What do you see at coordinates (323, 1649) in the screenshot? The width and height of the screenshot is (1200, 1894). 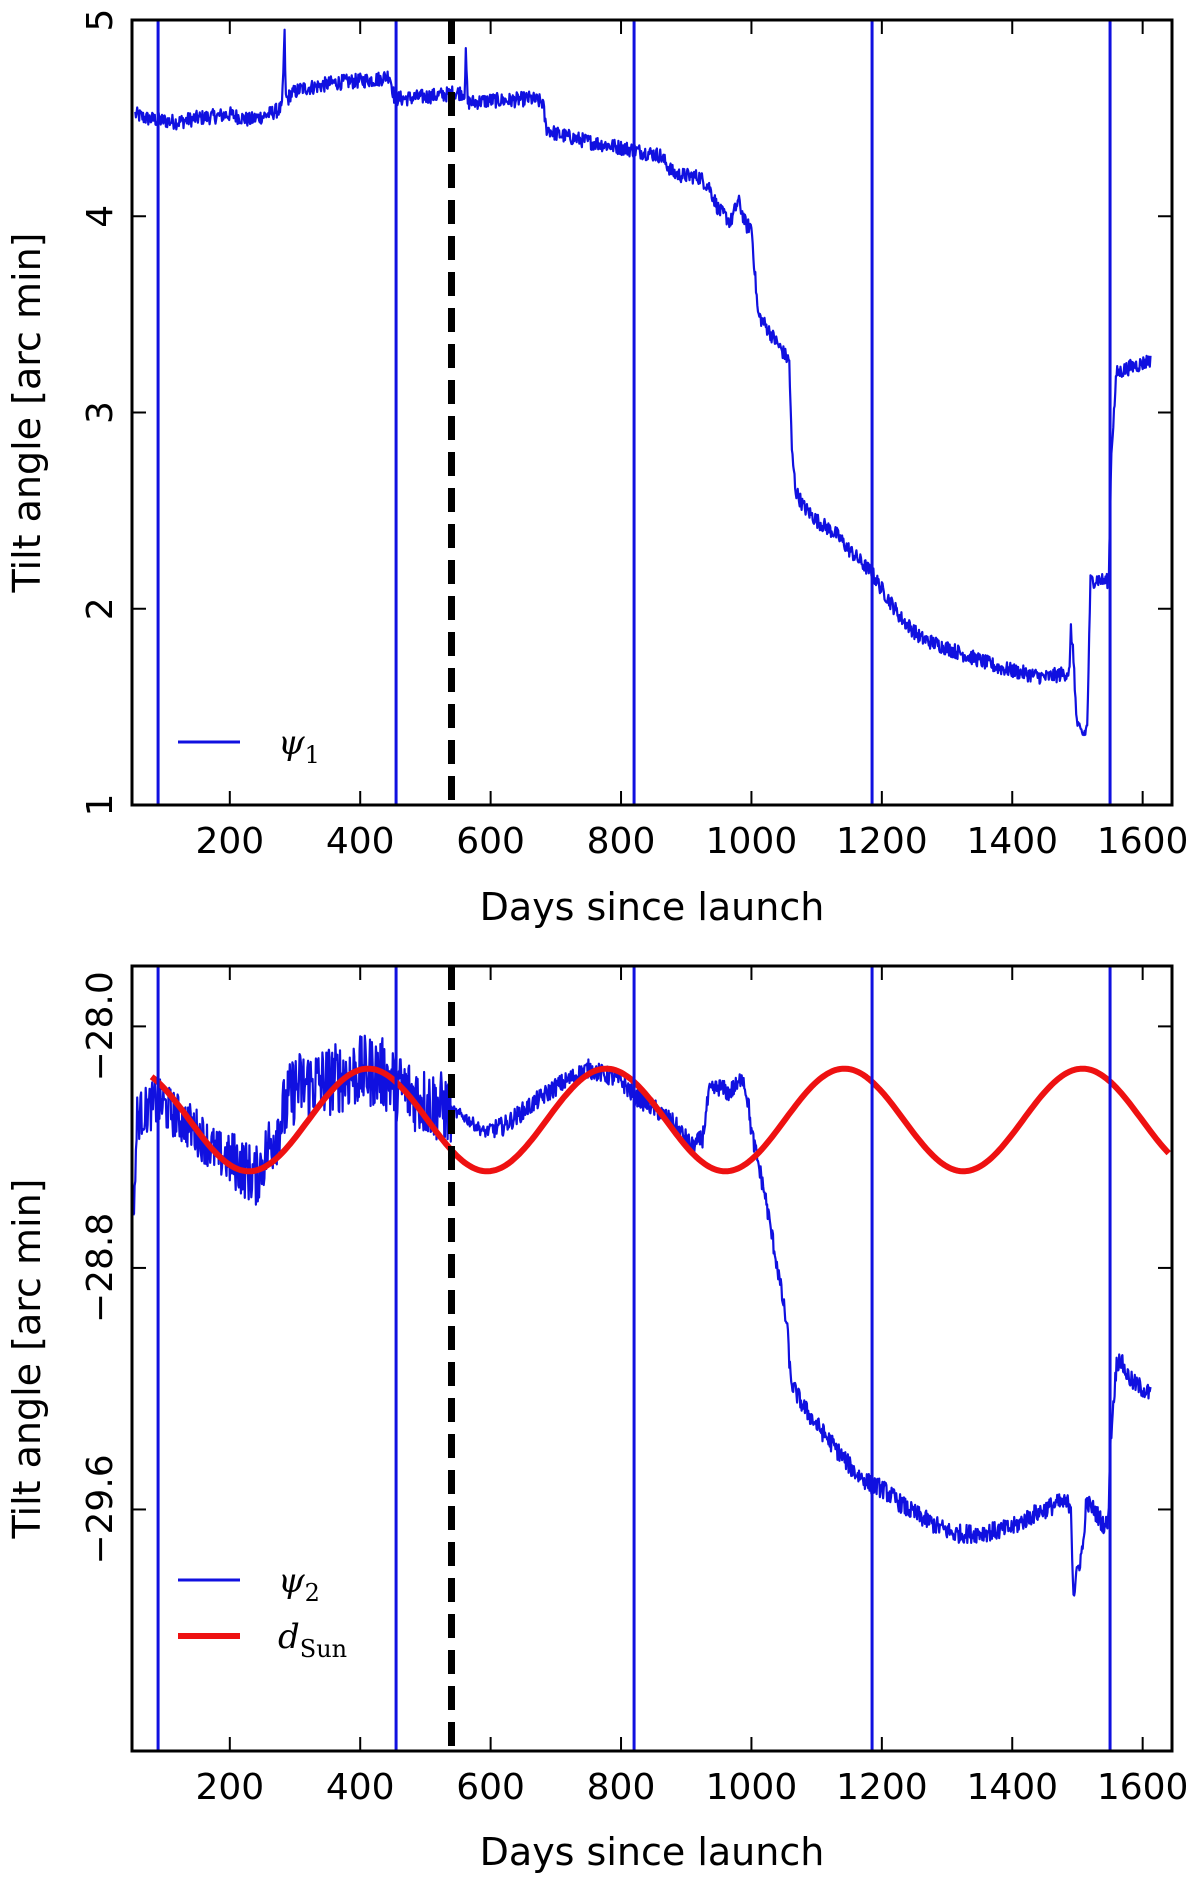 I see `legend-label-sub: Sun` at bounding box center [323, 1649].